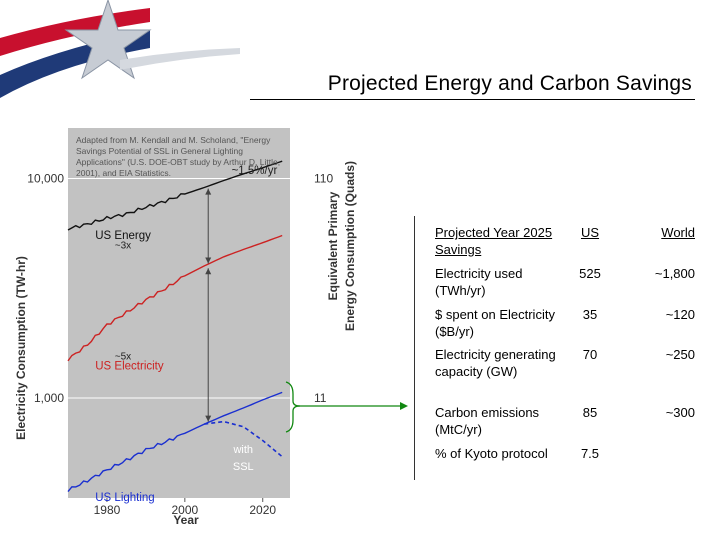 This screenshot has width=720, height=540. I want to click on x-axis-label: Year, so click(186, 520).